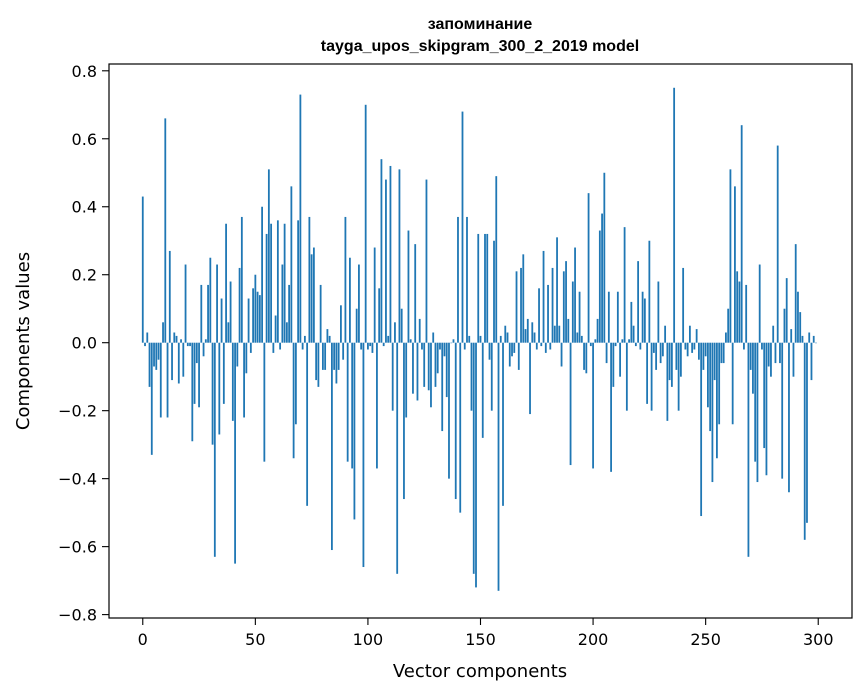  What do you see at coordinates (480, 46) in the screenshot?
I see `chart-title-line-2: tayga_upos_skipgram_300_2_2019 model` at bounding box center [480, 46].